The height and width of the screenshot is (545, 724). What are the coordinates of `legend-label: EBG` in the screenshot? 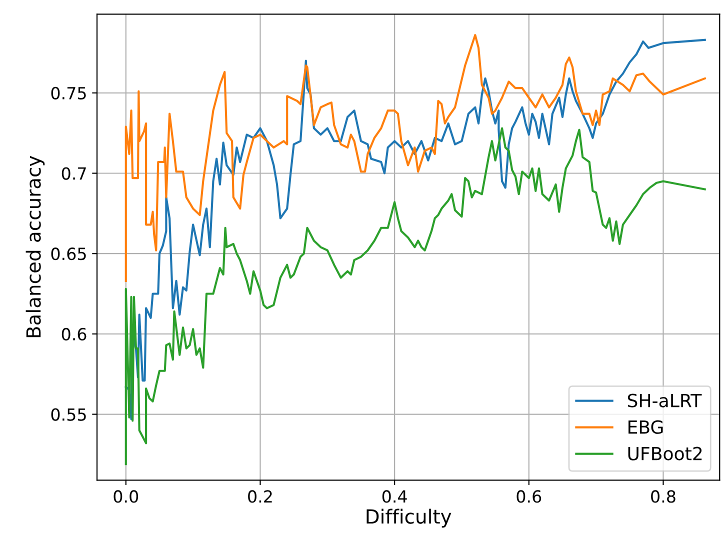 It's located at (645, 427).